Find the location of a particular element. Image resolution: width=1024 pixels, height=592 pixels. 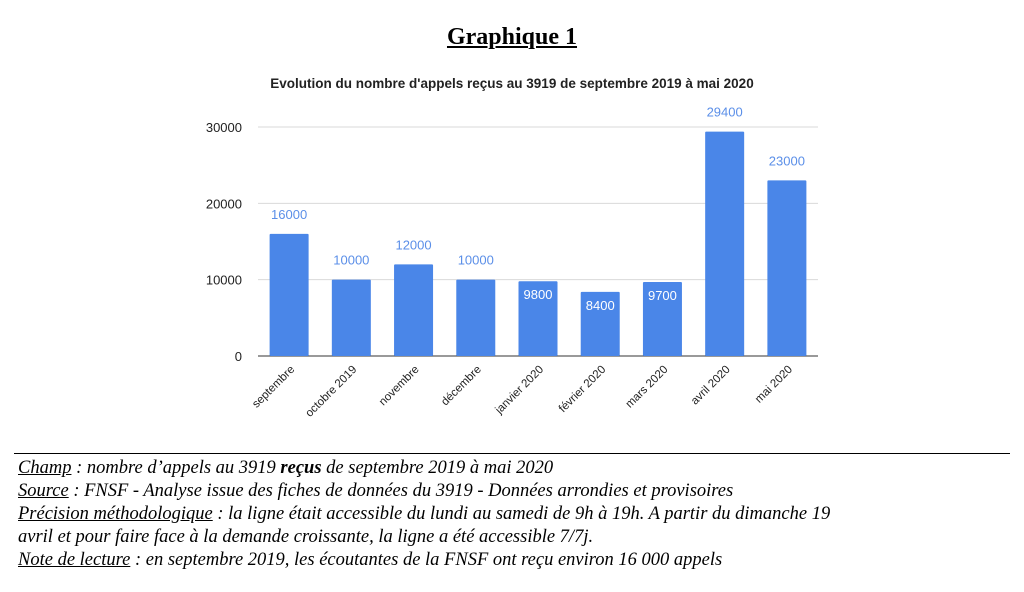

note-champ-label: Champ is located at coordinates (45, 468).